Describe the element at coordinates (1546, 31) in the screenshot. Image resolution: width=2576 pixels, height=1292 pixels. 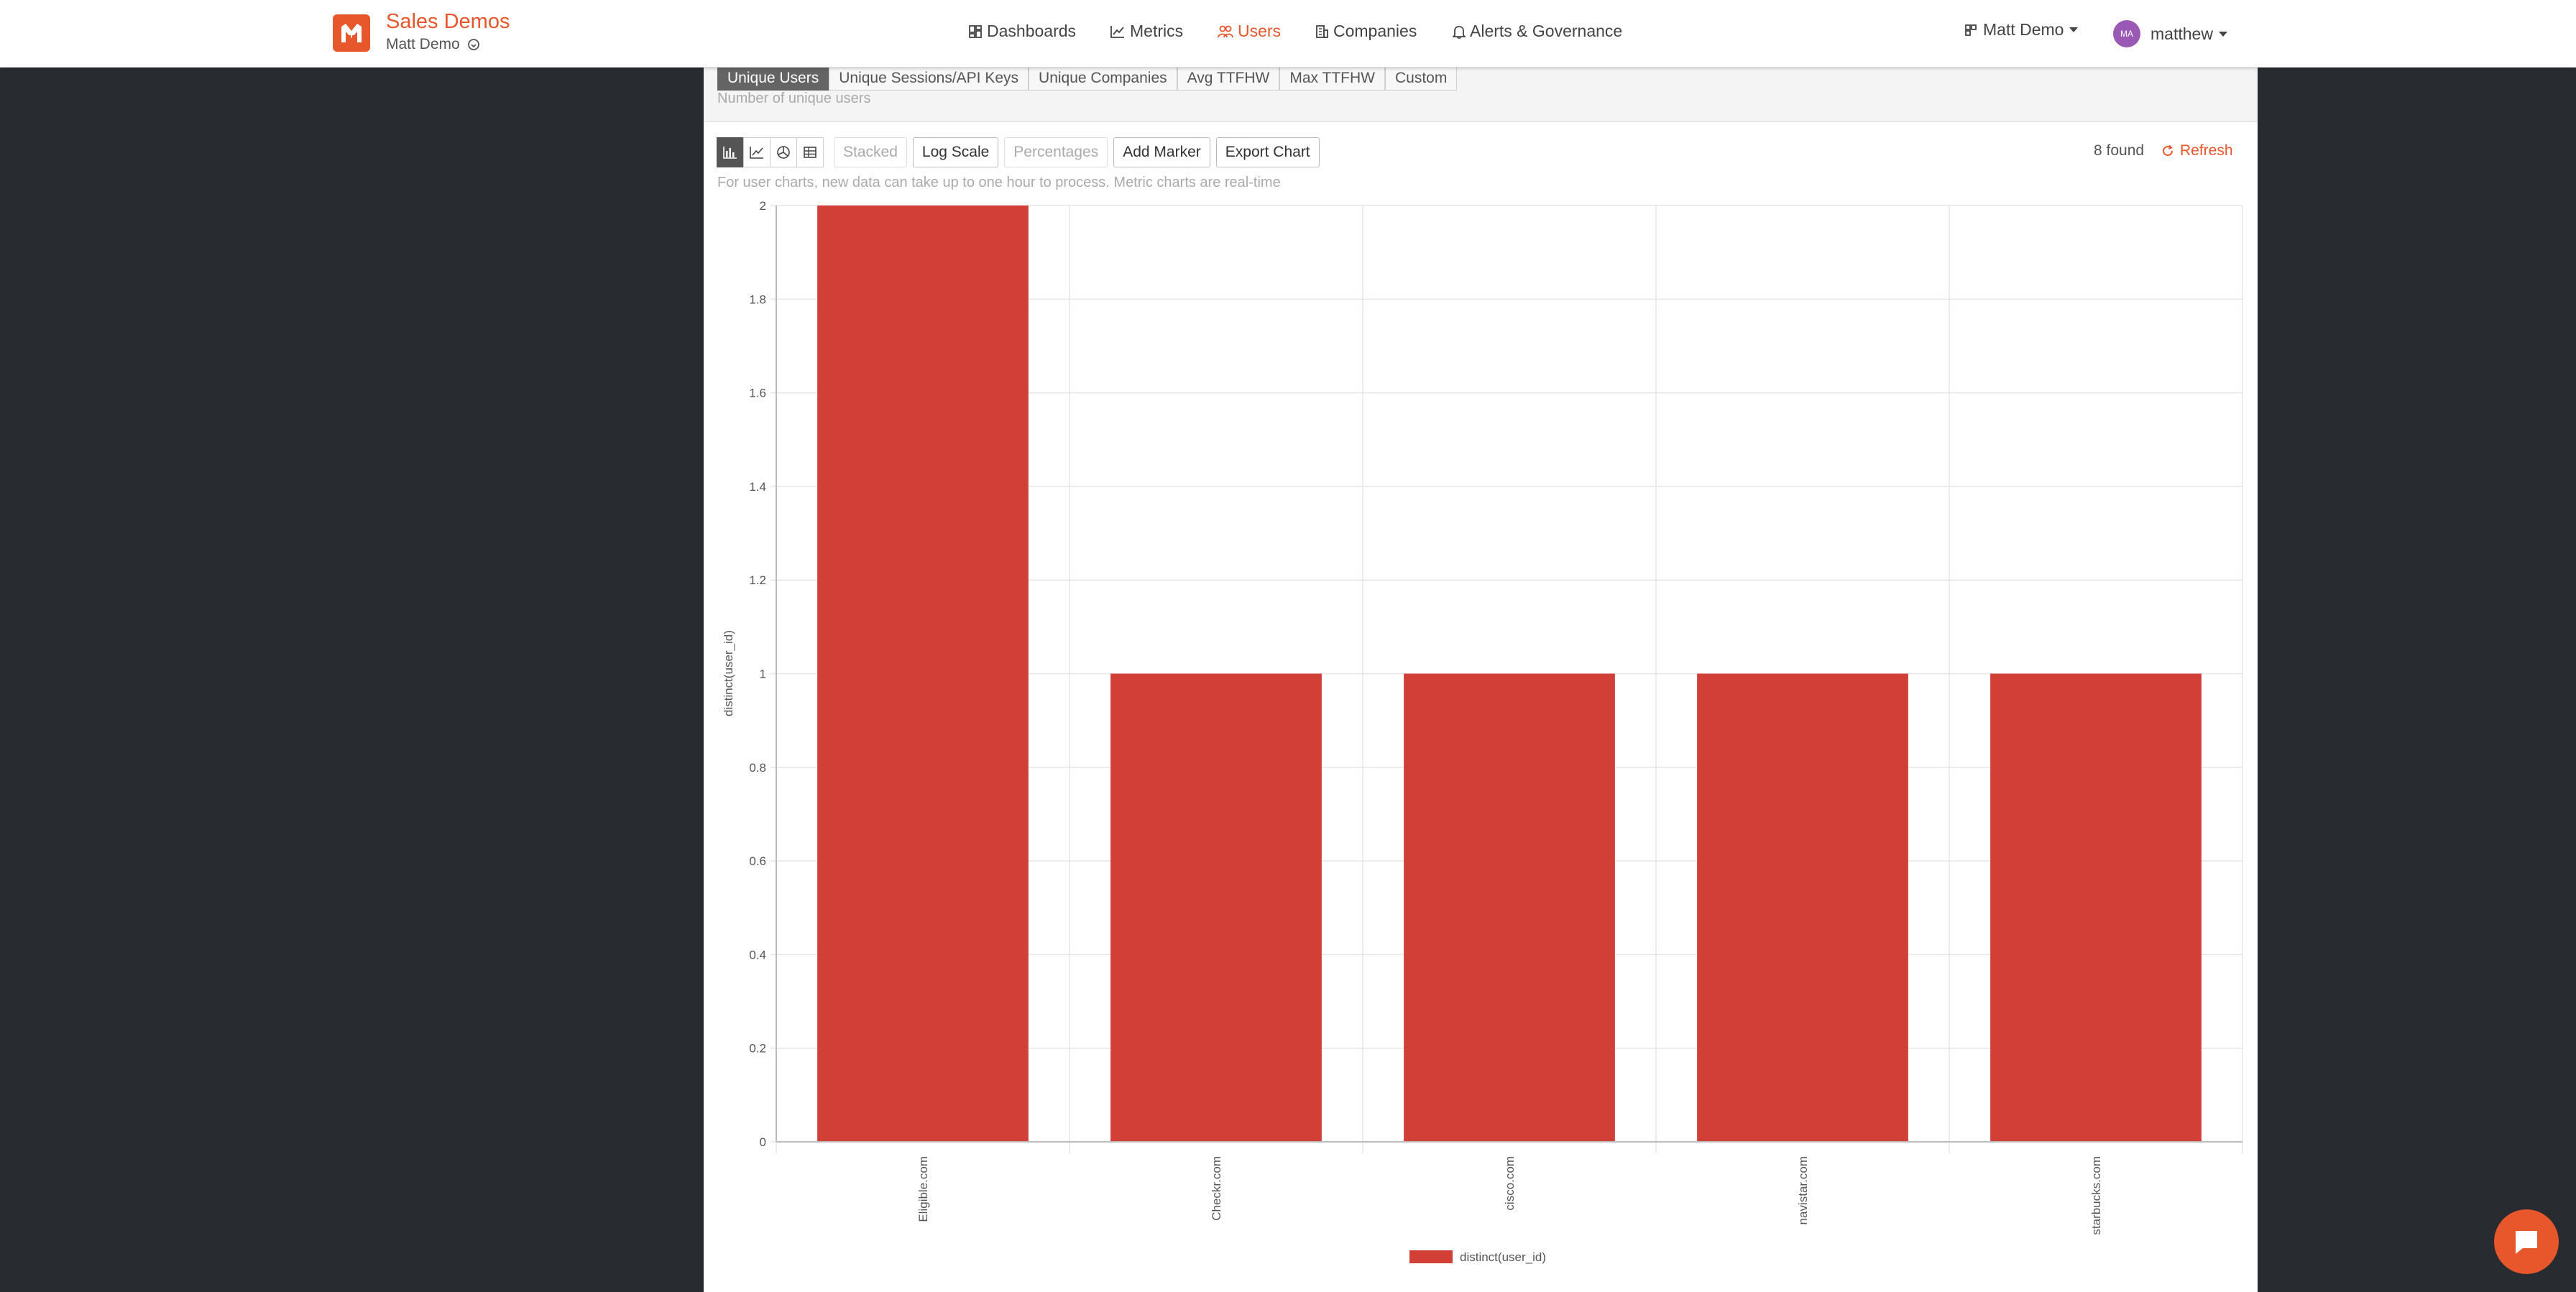
I see `nav-alerts-label: Alerts & Governance` at that location.